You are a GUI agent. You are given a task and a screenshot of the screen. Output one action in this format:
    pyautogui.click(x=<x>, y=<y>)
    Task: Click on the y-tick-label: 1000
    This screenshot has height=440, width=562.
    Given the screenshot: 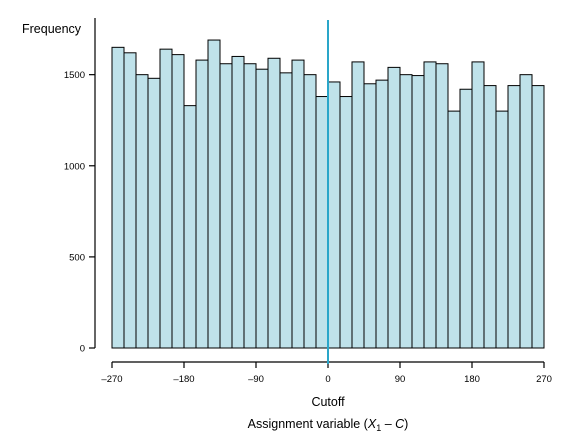 What is the action you would take?
    pyautogui.click(x=74, y=166)
    